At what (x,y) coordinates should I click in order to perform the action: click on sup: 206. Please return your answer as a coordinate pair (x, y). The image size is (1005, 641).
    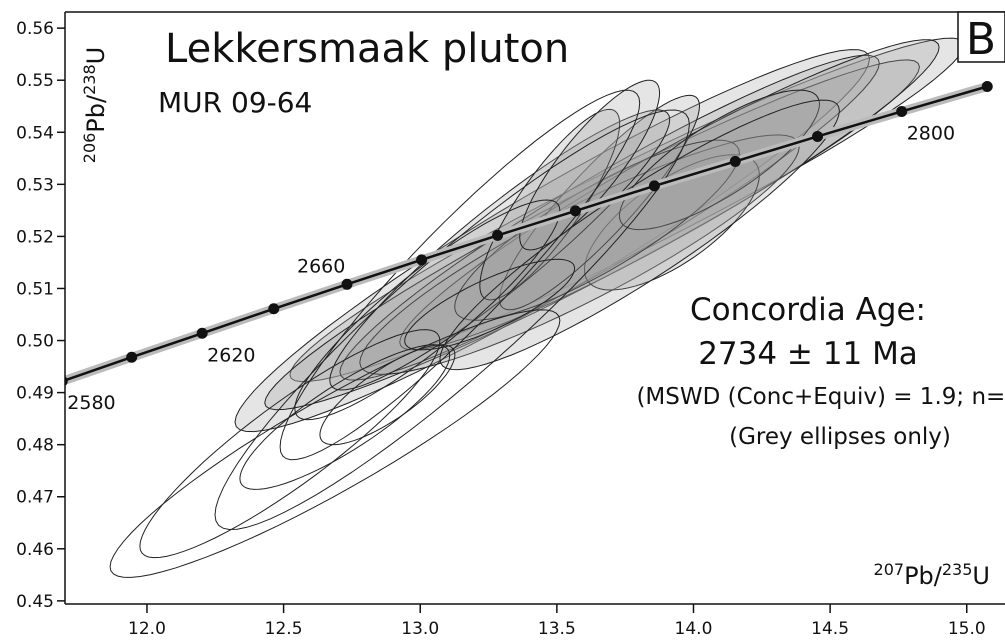
    Looking at the image, I should click on (89, 148).